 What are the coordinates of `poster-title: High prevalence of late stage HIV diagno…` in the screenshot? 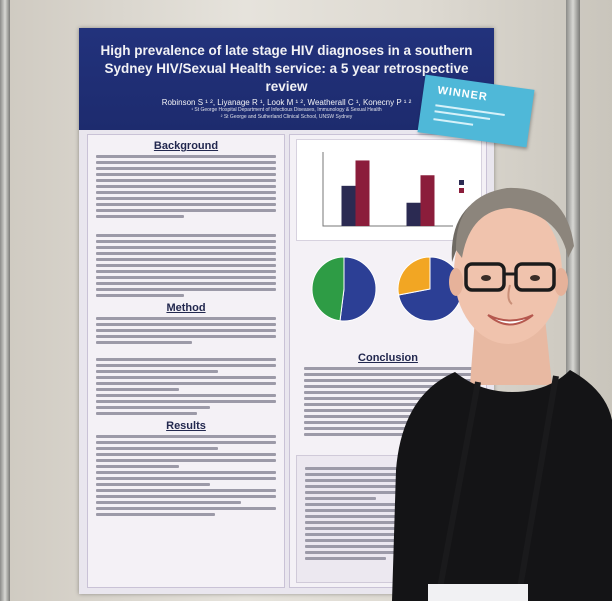 It's located at (286, 68).